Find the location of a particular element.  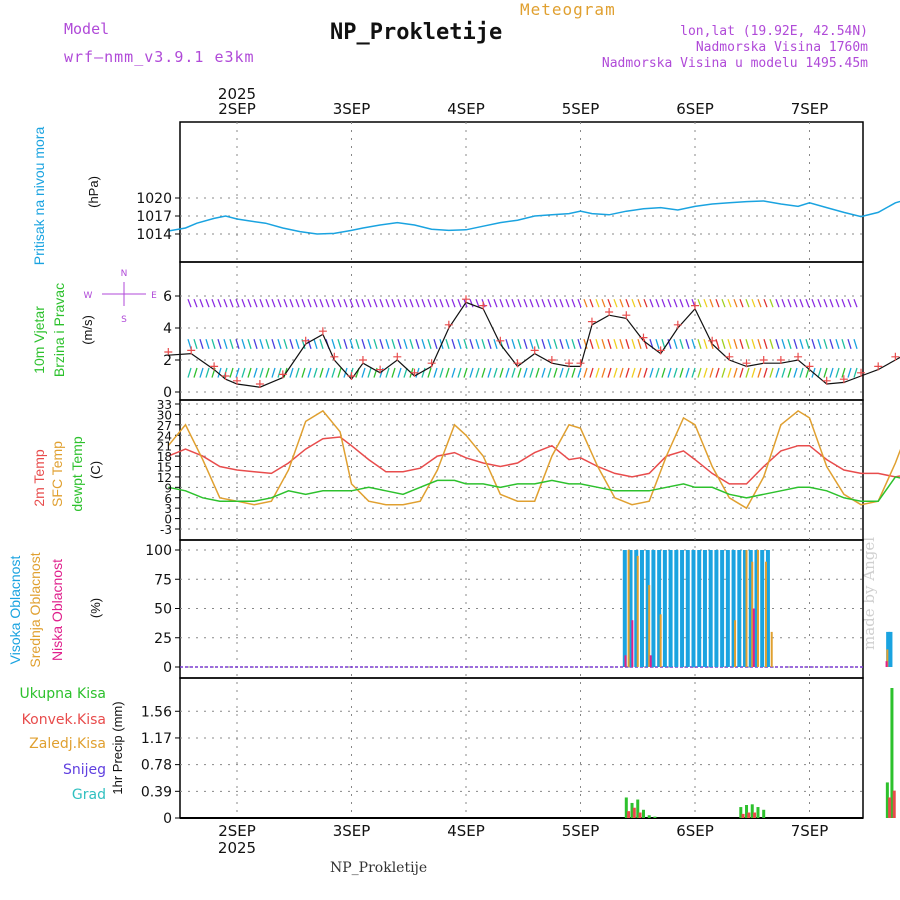

footer-station: NP_Prokletije is located at coordinates (379, 868).